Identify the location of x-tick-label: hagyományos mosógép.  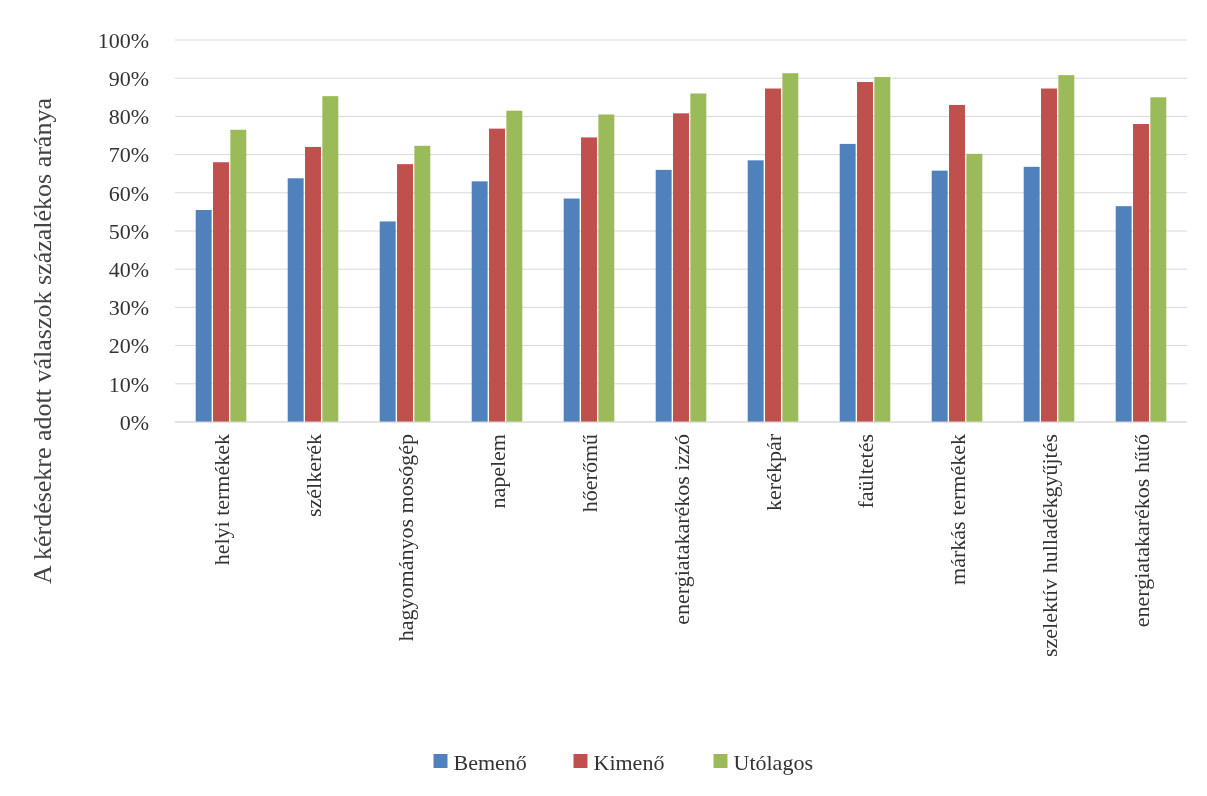
(405, 538).